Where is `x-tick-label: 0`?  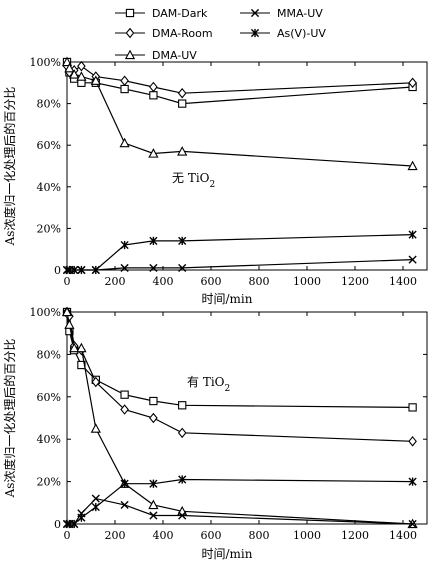 x-tick-label: 0 is located at coordinates (67, 535).